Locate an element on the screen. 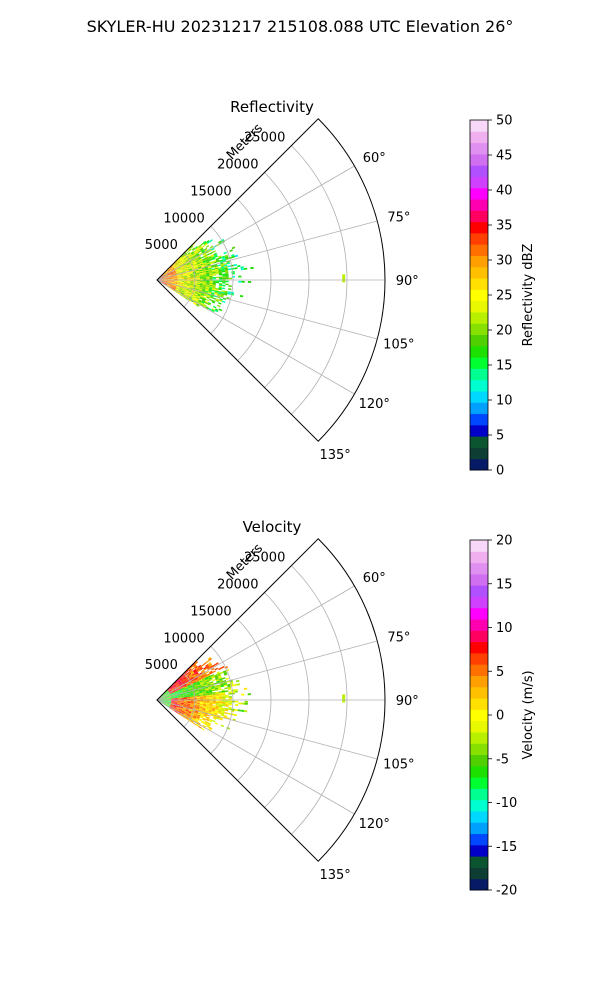  colorbar-tick-label: 25 is located at coordinates (504, 296).